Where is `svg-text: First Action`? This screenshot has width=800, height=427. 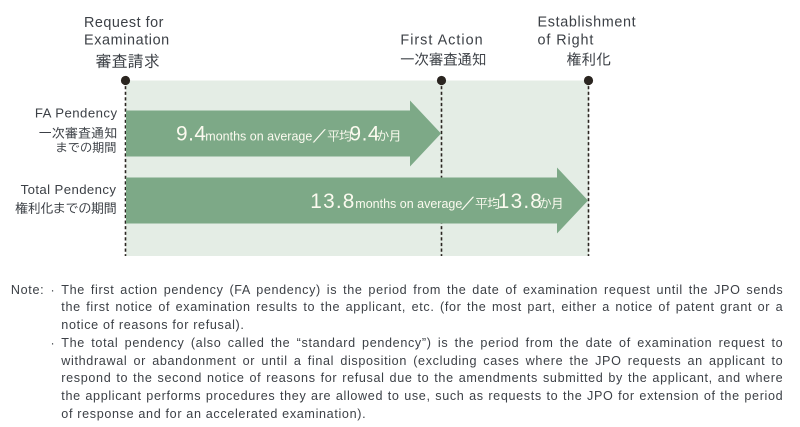
svg-text: First Action is located at coordinates (441, 41).